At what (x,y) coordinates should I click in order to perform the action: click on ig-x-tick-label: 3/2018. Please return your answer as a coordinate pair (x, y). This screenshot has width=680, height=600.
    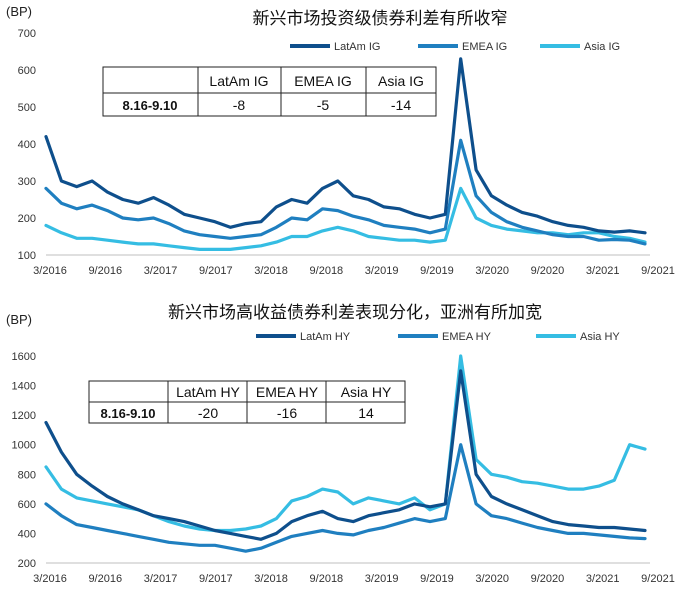
    Looking at the image, I should click on (271, 271).